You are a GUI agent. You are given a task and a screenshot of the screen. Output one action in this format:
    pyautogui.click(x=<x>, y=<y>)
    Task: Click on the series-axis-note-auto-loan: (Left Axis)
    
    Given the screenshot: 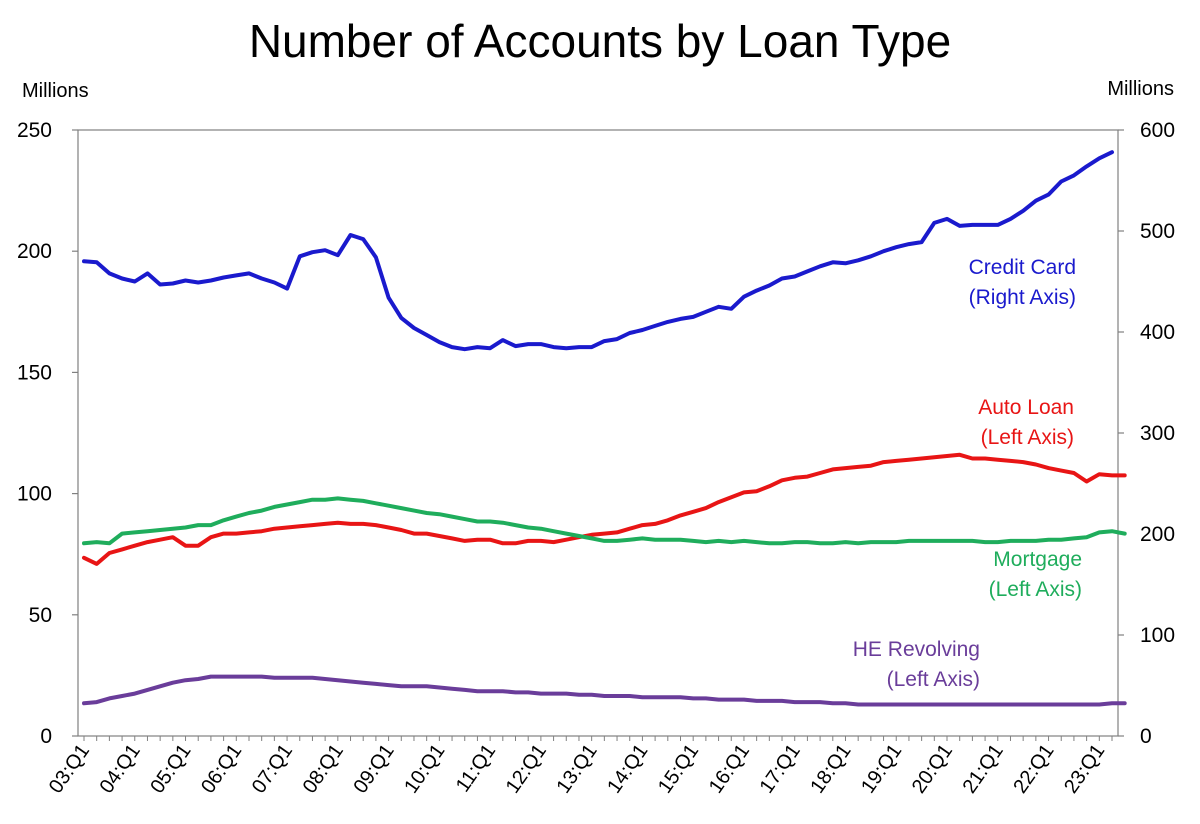 What is the action you would take?
    pyautogui.click(x=1027, y=437)
    